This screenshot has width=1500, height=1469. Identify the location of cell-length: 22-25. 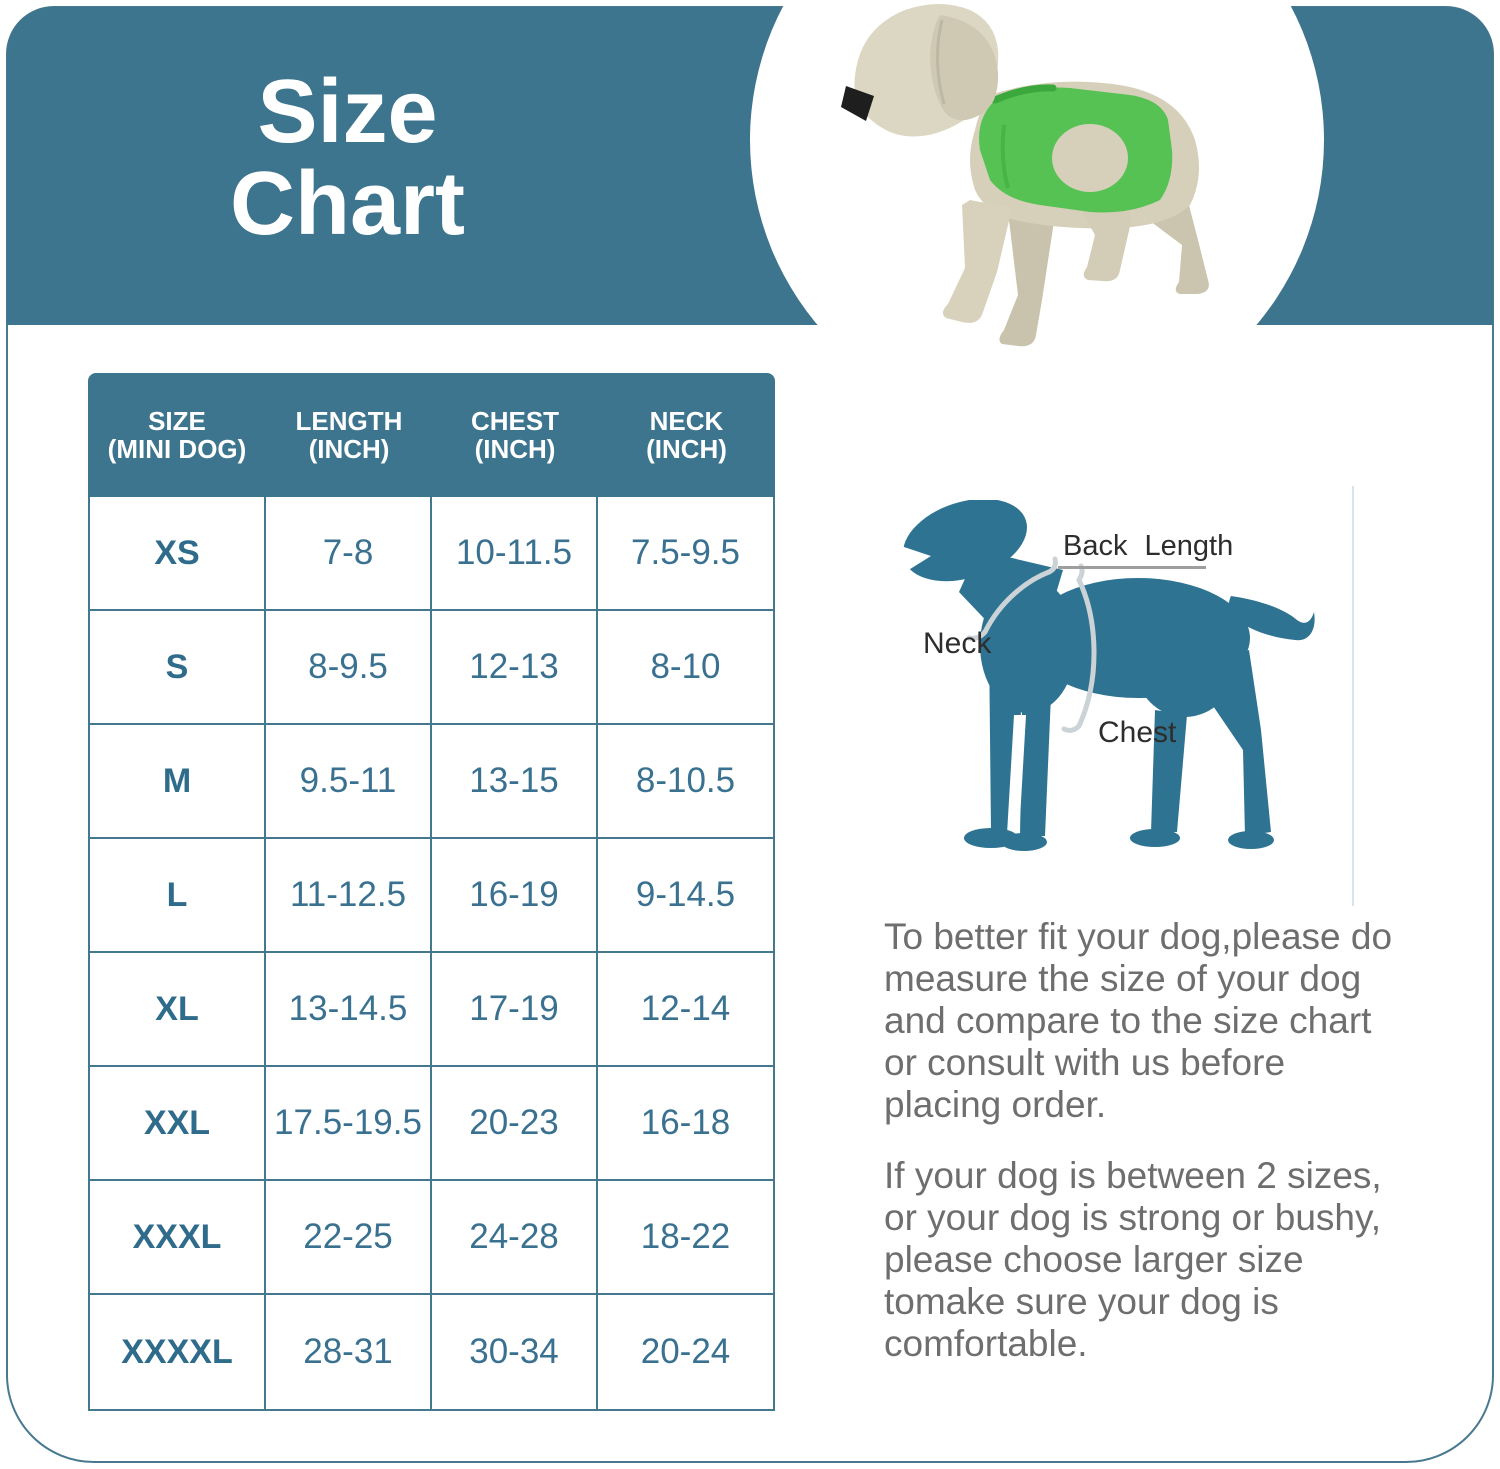
(349, 1237).